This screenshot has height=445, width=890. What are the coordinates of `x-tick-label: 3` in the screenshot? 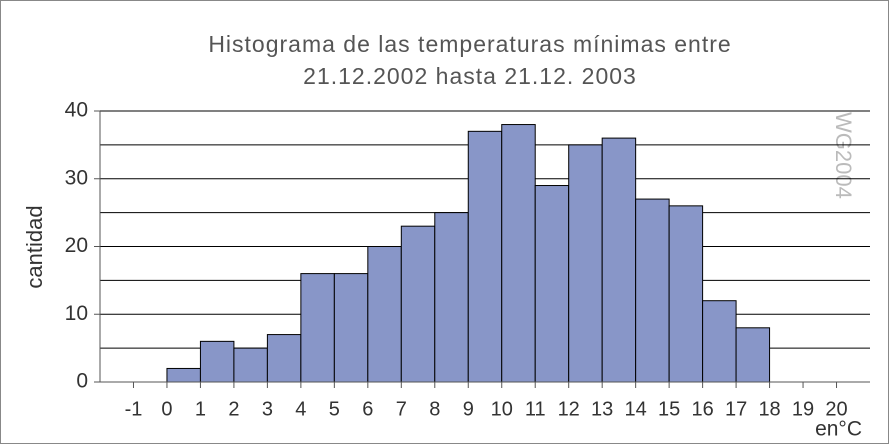 It's located at (267, 409).